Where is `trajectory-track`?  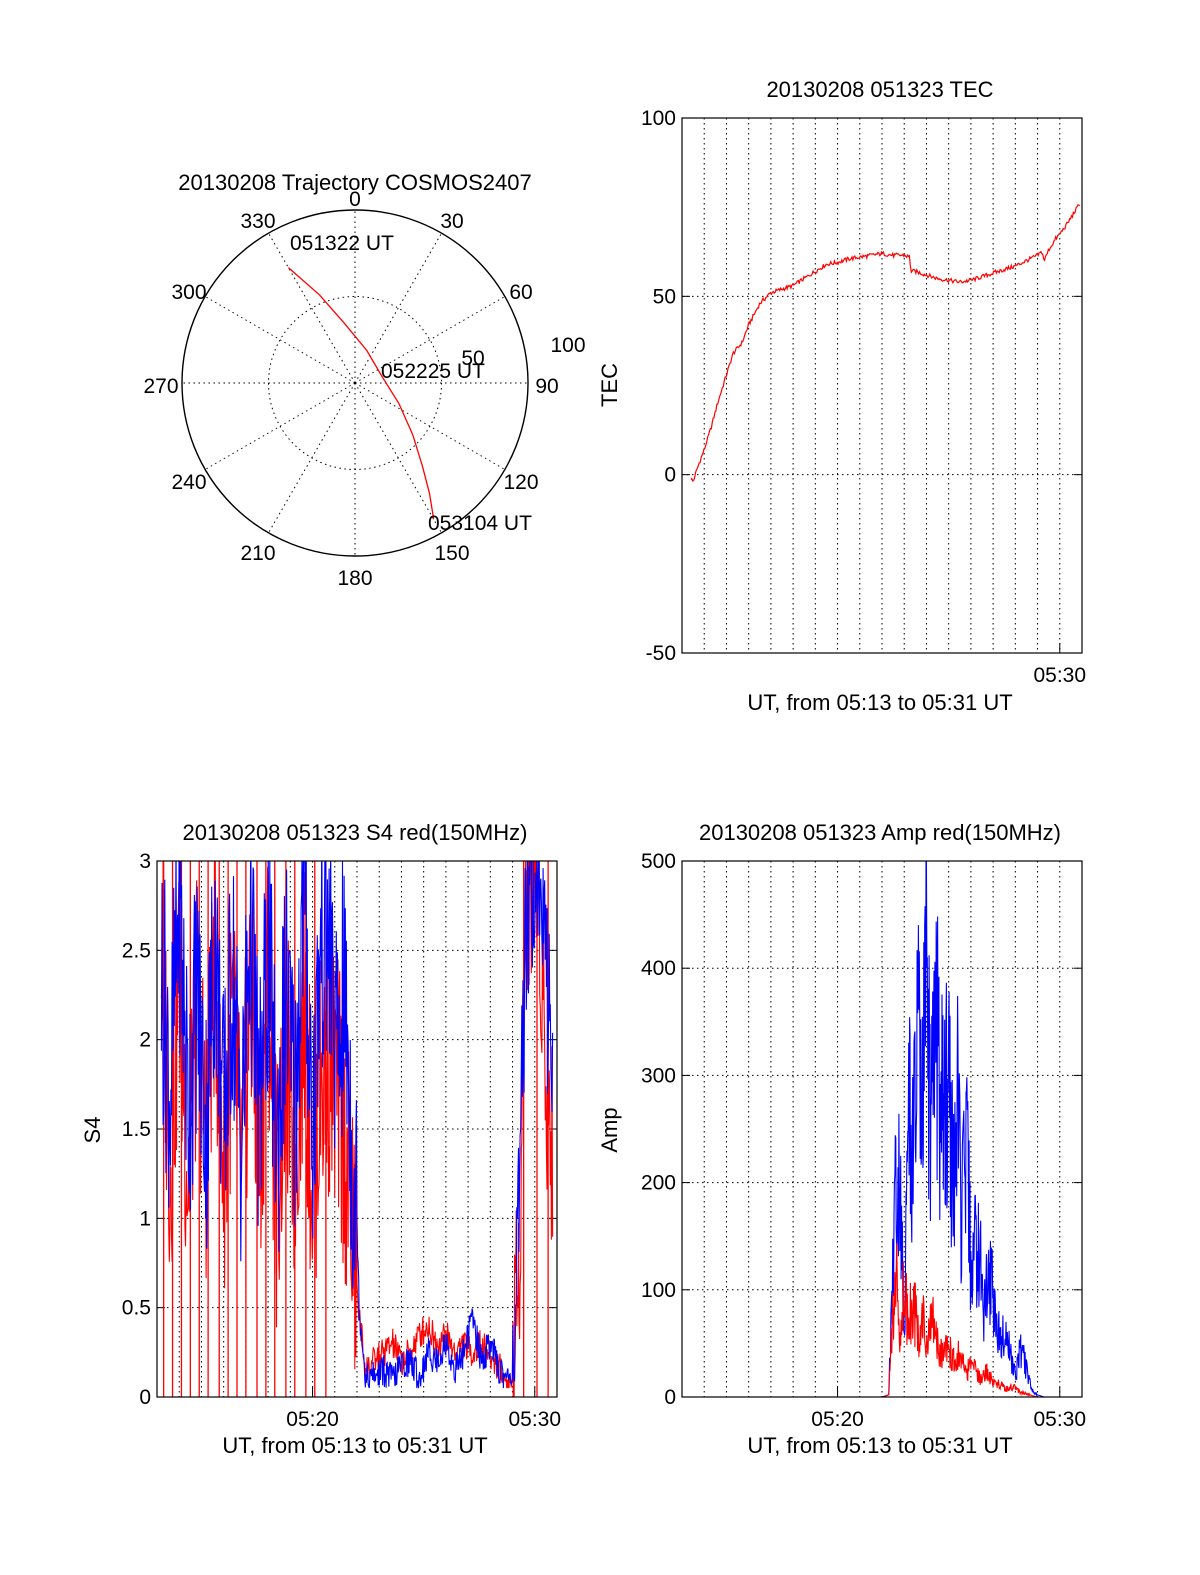 trajectory-track is located at coordinates (361, 393).